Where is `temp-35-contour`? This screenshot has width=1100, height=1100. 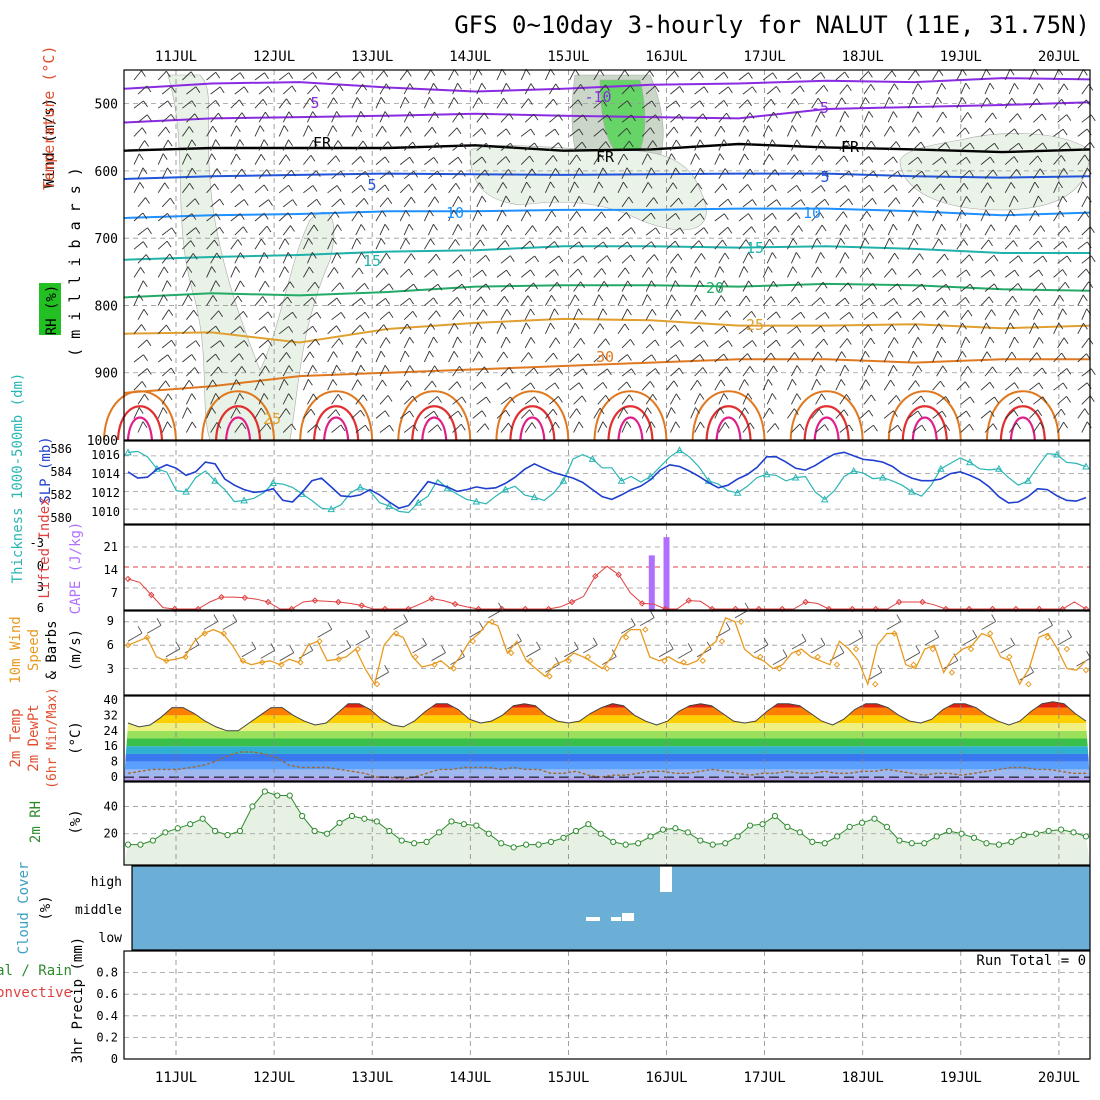 temp-35-contour is located at coordinates (924, 423).